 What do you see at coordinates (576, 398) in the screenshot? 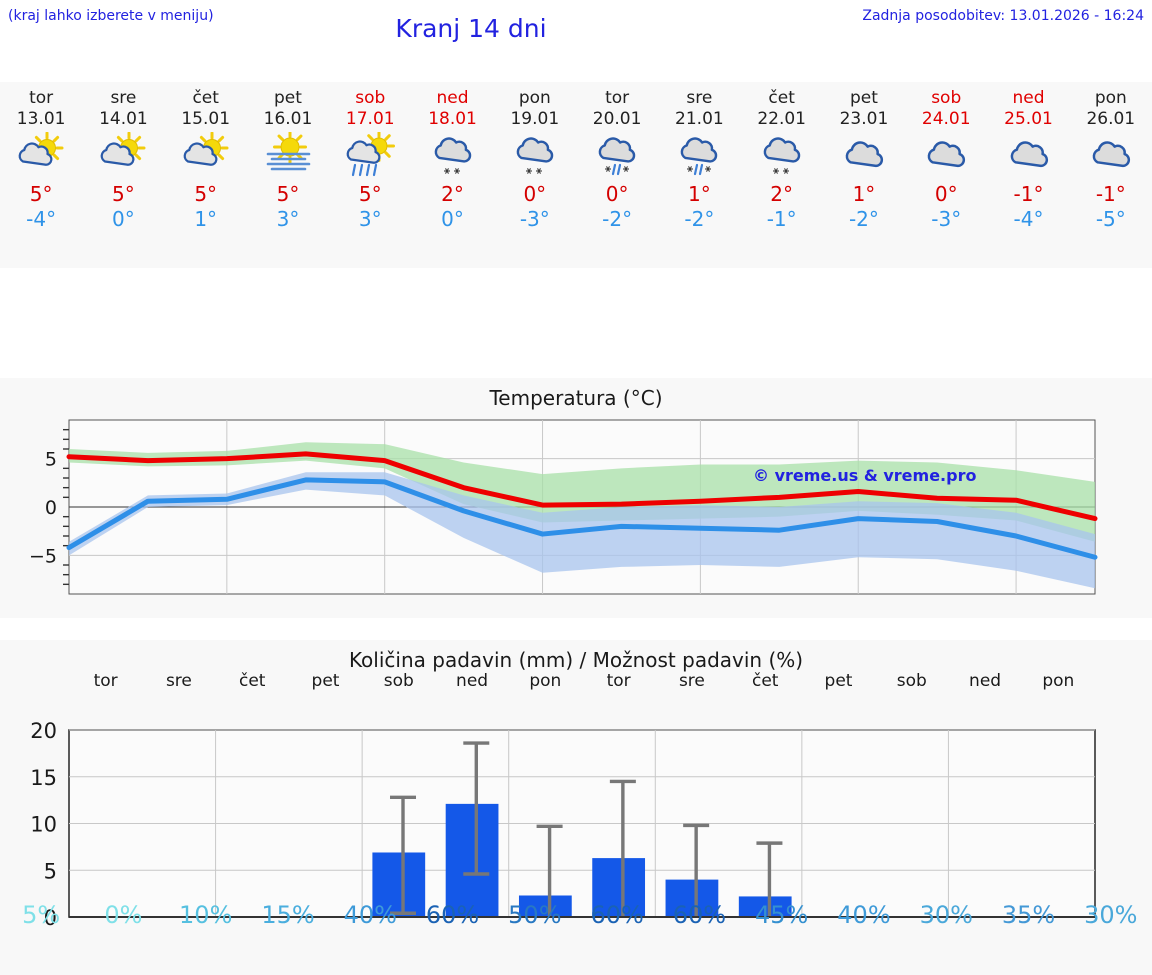
I see `temperature-chart-title: Temperatura (°C)` at bounding box center [576, 398].